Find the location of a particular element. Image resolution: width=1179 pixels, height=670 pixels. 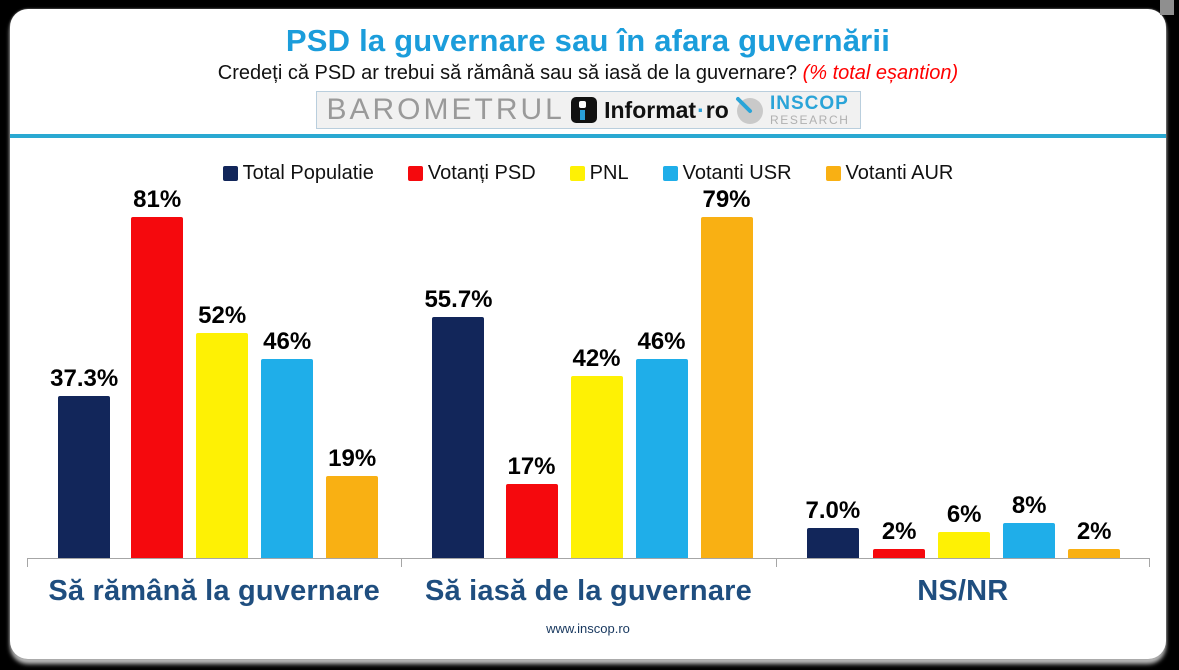

bar-value-label: 7.0% is located at coordinates (833, 510).